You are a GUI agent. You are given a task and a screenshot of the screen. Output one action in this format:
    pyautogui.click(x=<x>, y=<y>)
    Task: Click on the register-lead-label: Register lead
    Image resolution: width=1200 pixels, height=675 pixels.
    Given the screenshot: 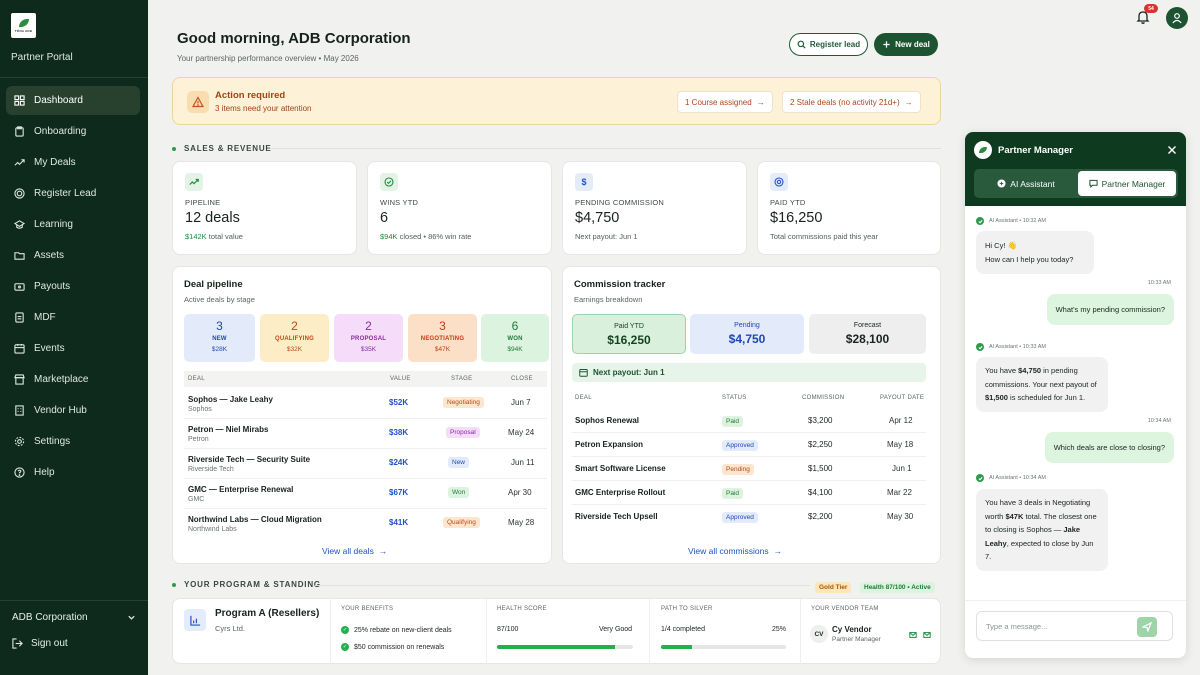 What is the action you would take?
    pyautogui.click(x=835, y=44)
    